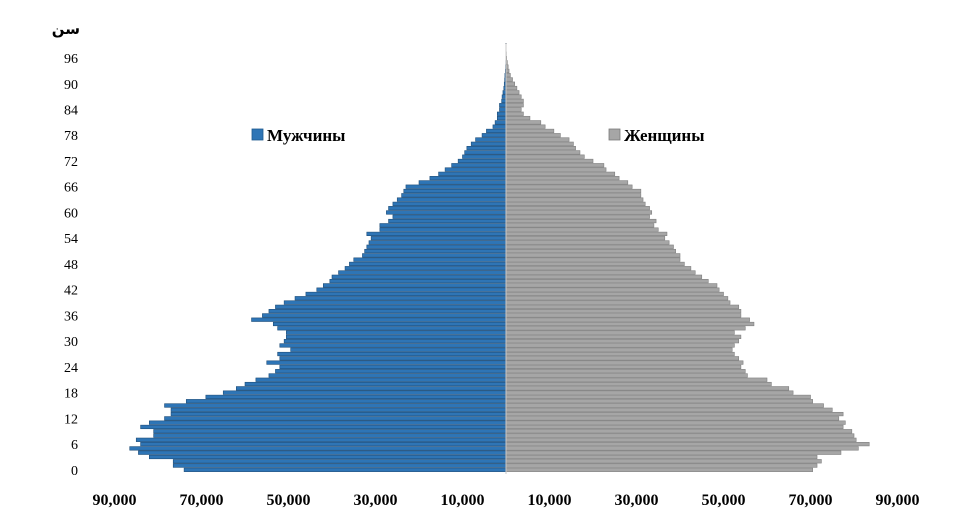  I want to click on y-tick-18: 18, so click(71, 394).